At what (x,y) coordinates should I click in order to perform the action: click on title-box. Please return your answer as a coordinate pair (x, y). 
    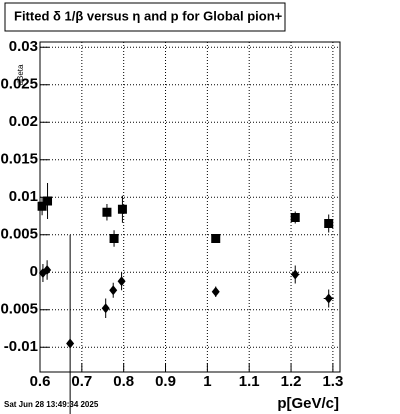
    Looking at the image, I should click on (145, 17).